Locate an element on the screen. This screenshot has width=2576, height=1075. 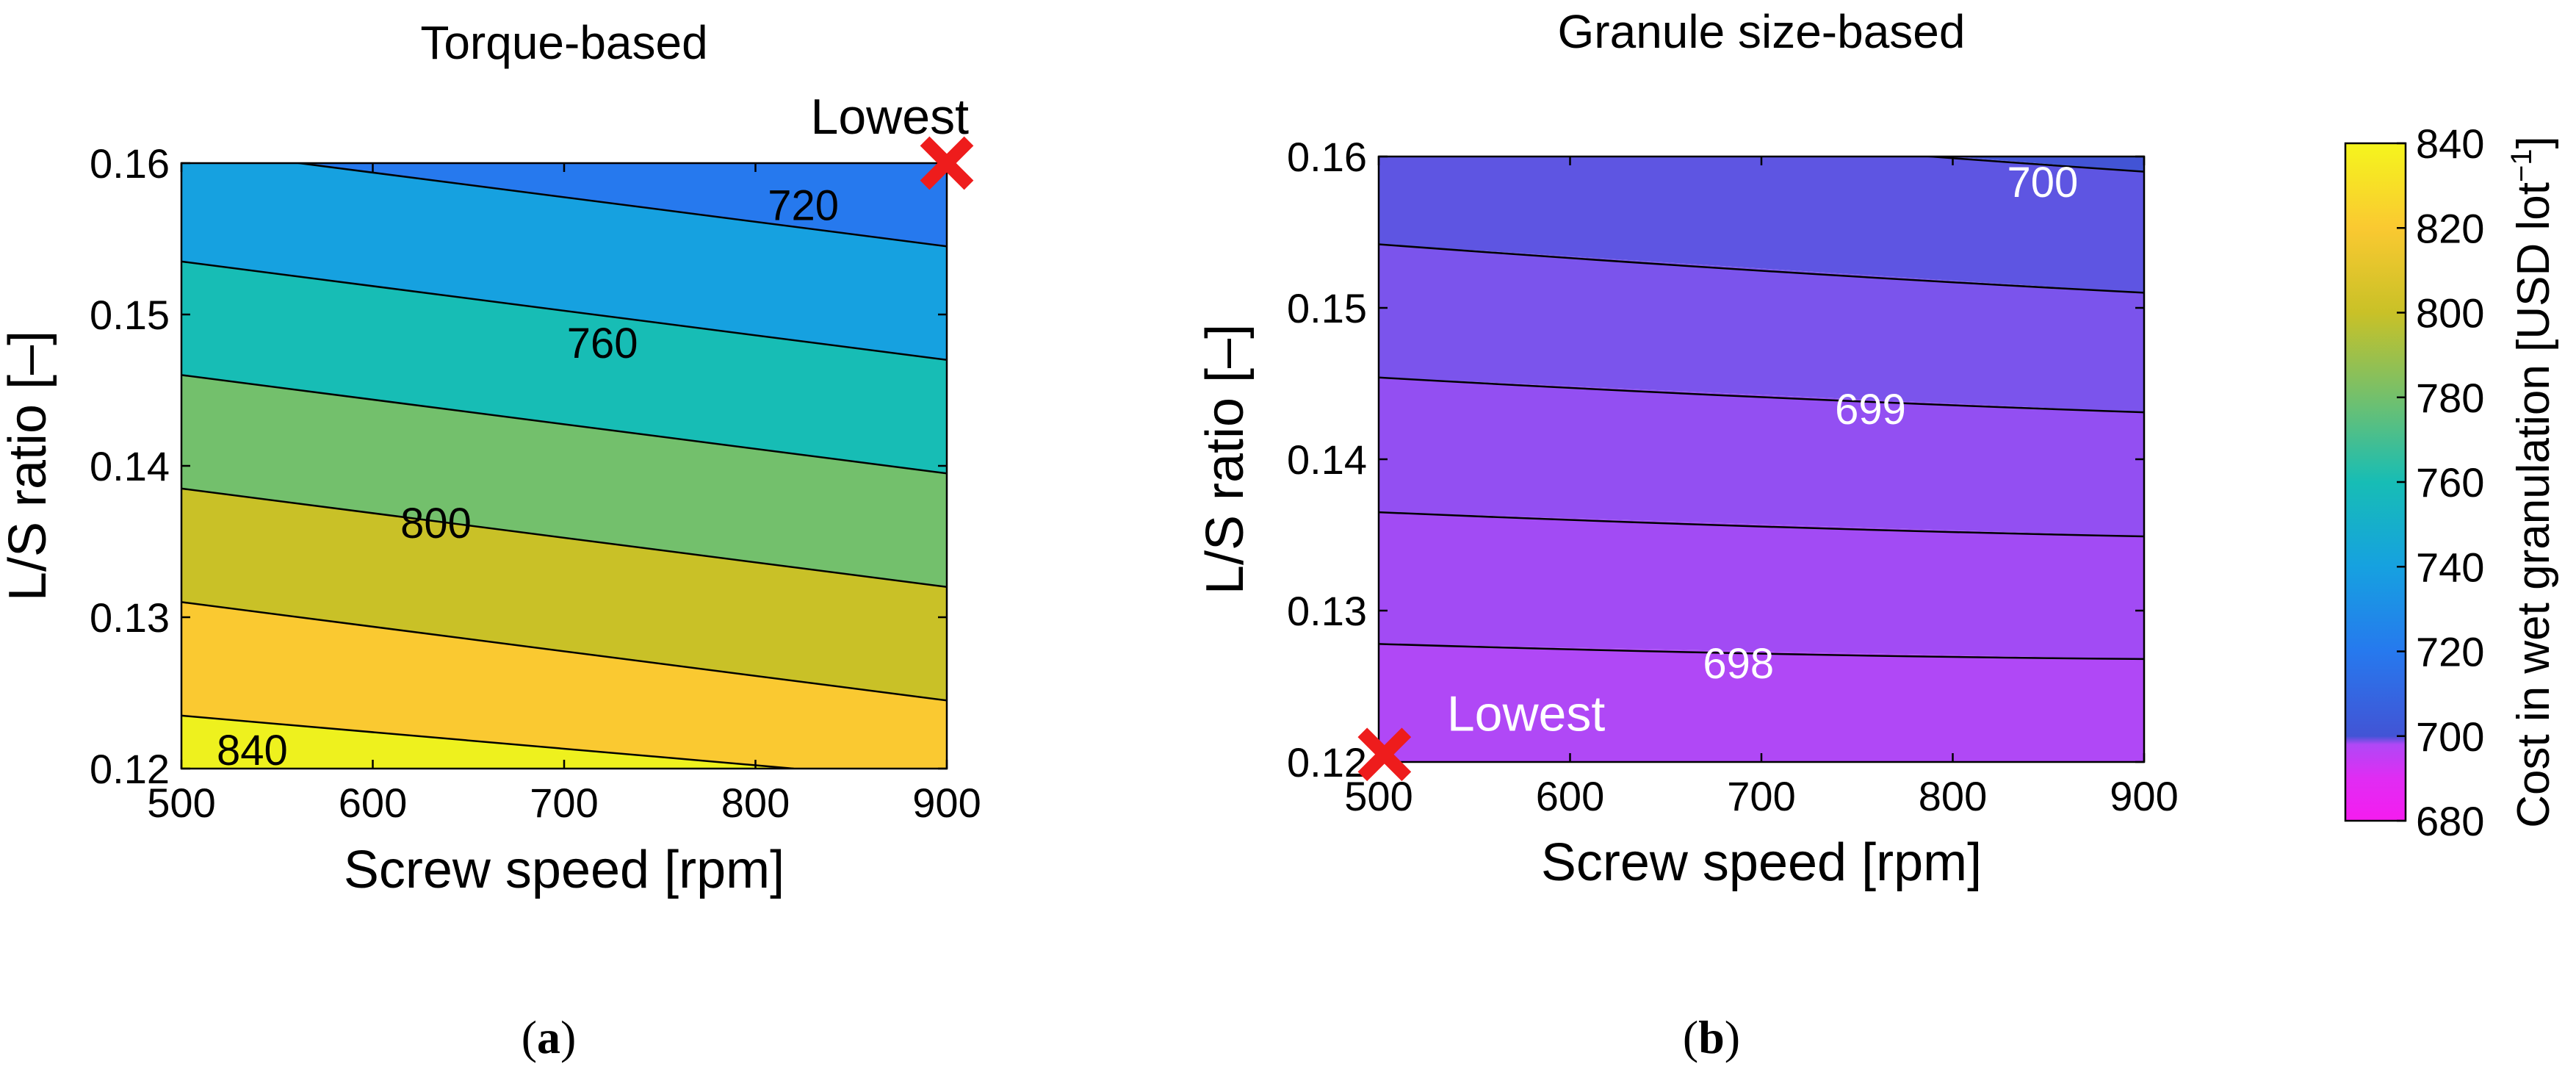
panel-b-band-698.5-699 is located at coordinates (1761, 457).